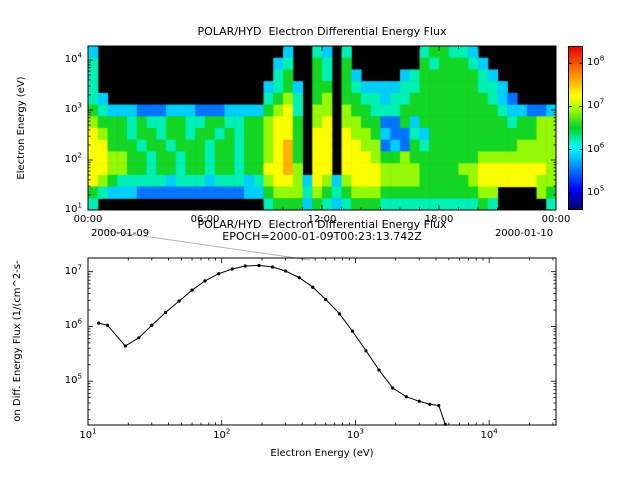  Describe the element at coordinates (439, 219) in the screenshot. I see `top-x-tick-label: 18:00` at that location.